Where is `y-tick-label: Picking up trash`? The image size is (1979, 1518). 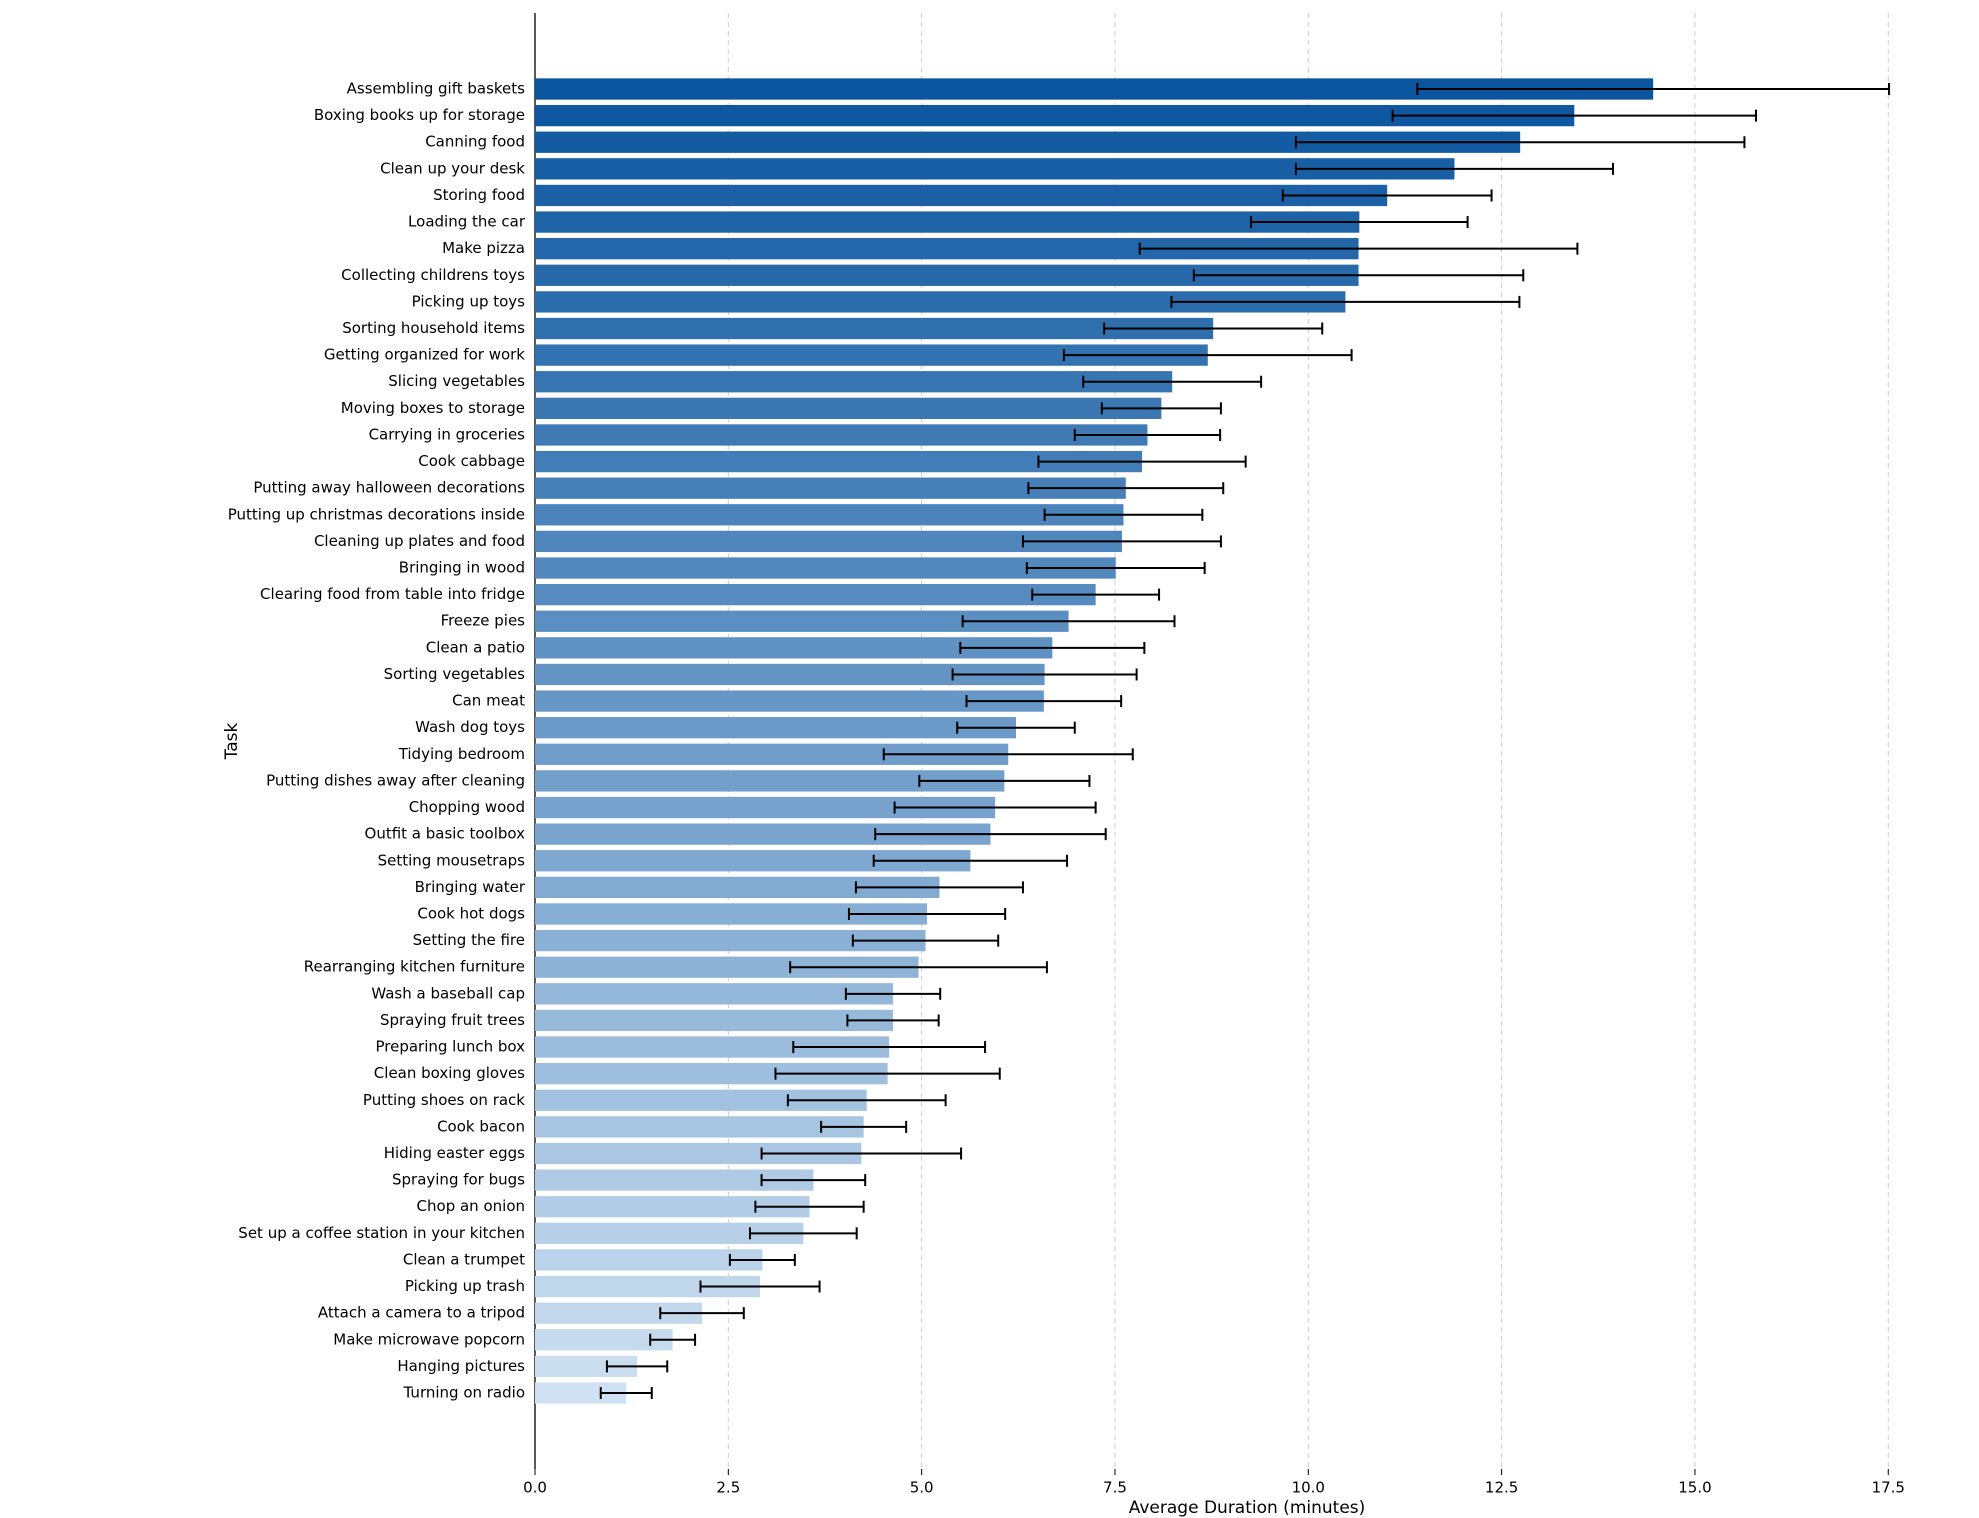
y-tick-label: Picking up trash is located at coordinates (465, 1286).